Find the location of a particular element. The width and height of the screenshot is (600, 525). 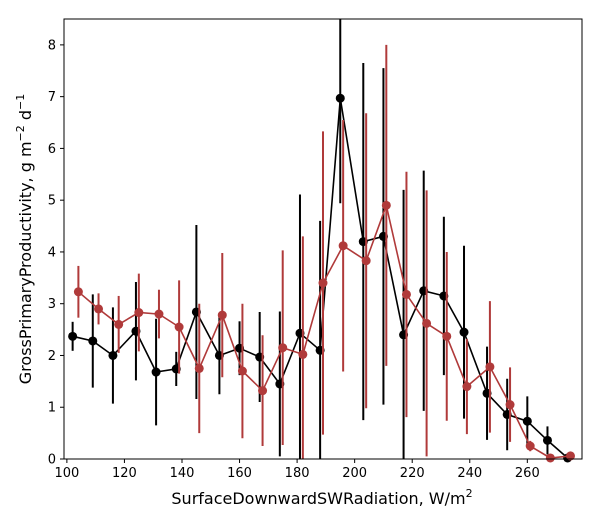

y-axis-label-sup2: −1 is located at coordinates (20, 102).